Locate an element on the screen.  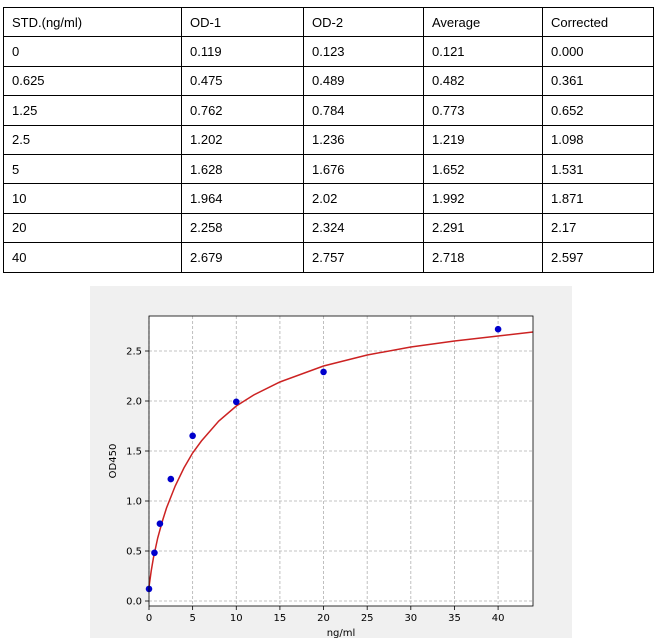
table-cell: 1.098 is located at coordinates (598, 139).